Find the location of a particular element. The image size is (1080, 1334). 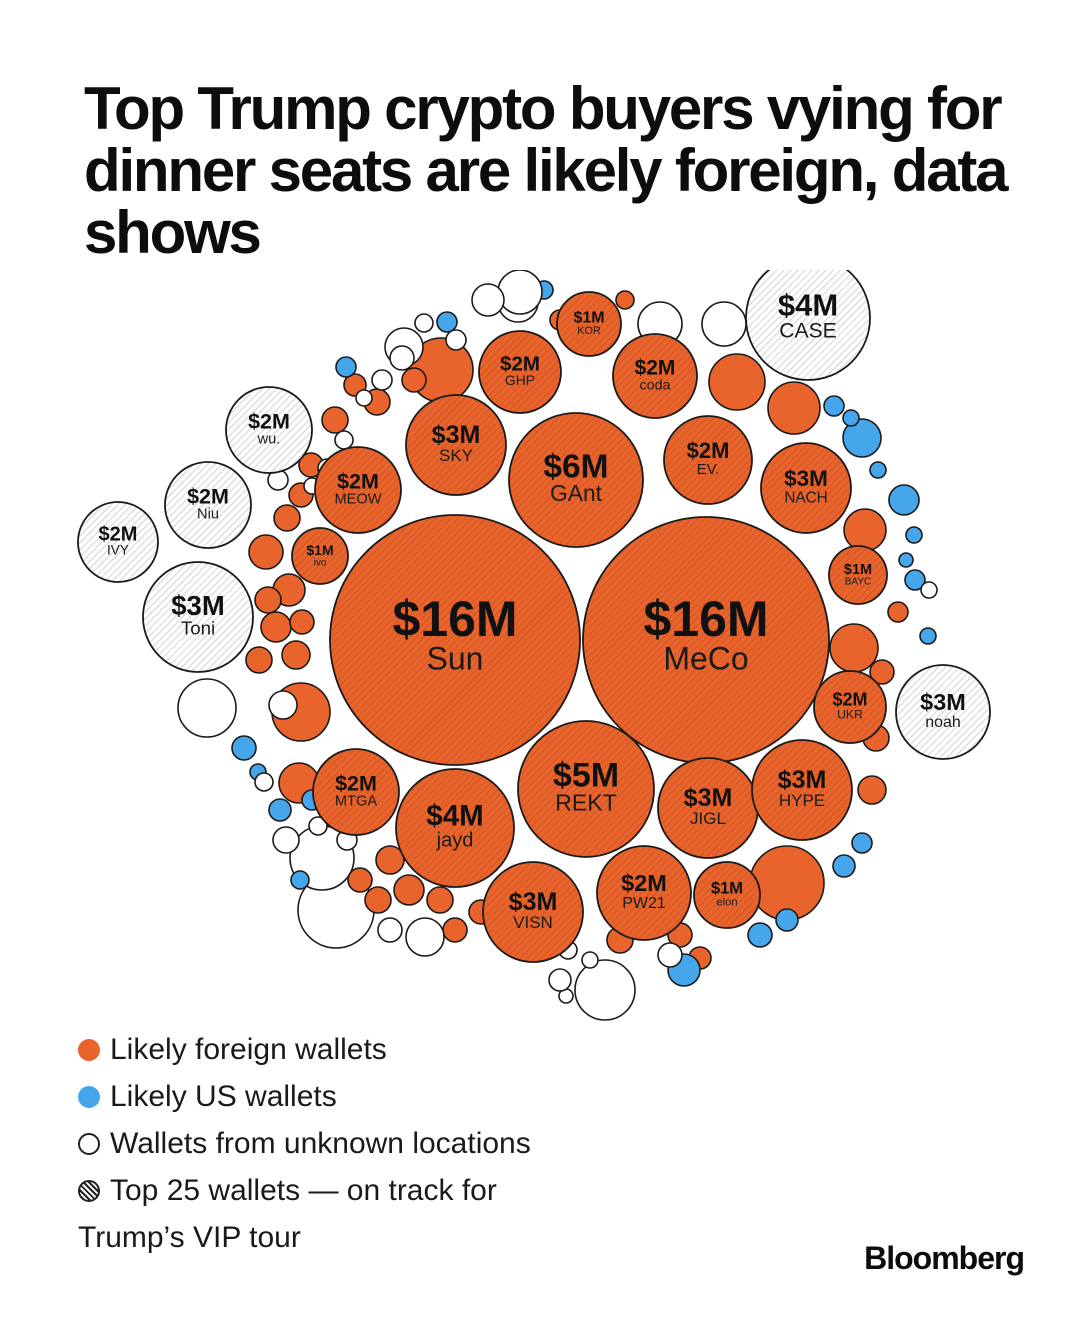

top-wallet-bubble-ukr is located at coordinates (850, 707).